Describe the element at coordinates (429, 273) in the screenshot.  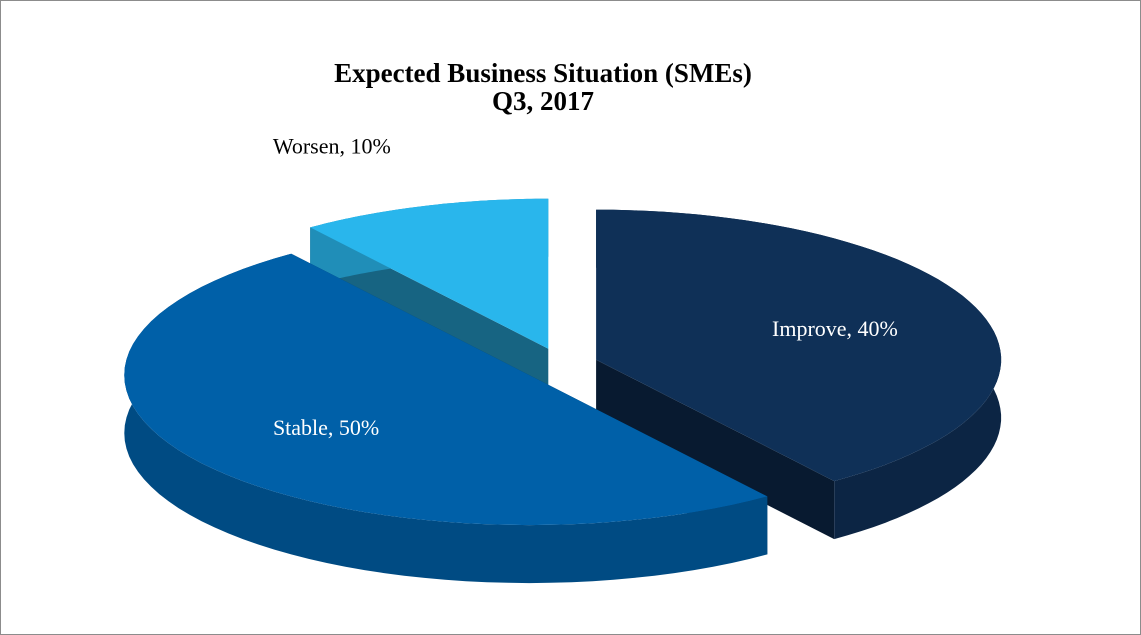
I see `pie-slice-top` at that location.